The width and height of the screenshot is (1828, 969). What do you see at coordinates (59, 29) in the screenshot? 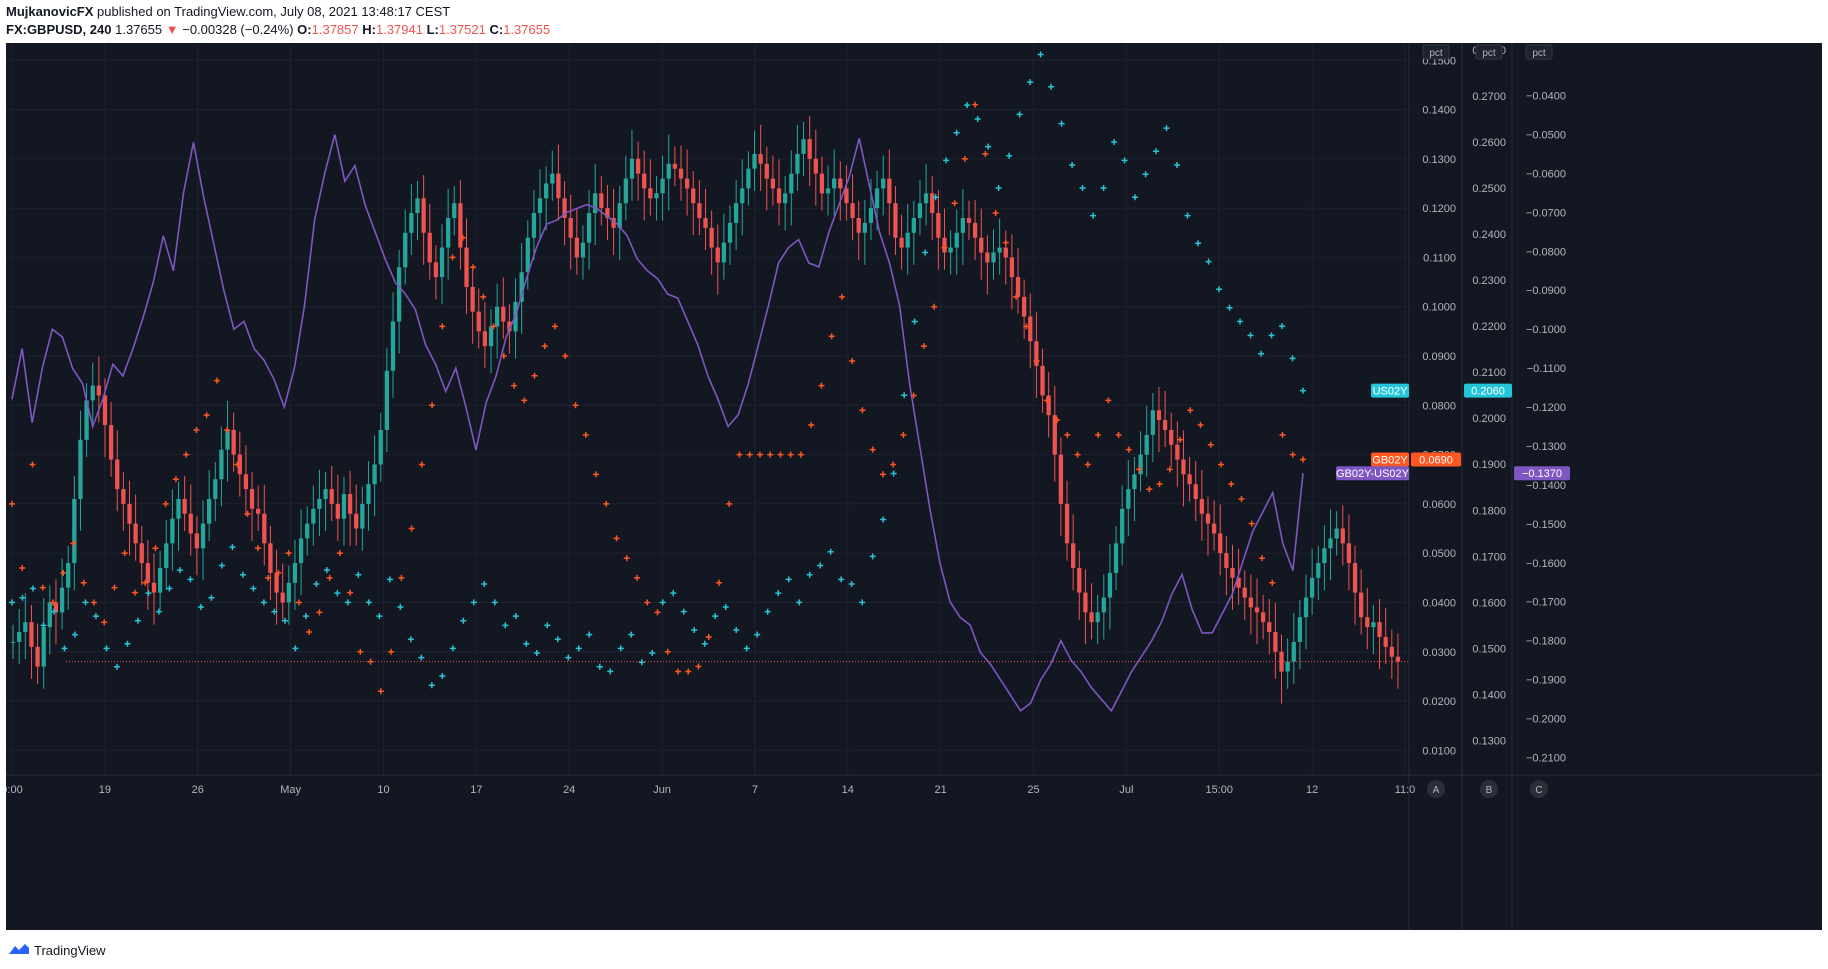
I see `symbol-label: FX:GBPUSD, 240` at bounding box center [59, 29].